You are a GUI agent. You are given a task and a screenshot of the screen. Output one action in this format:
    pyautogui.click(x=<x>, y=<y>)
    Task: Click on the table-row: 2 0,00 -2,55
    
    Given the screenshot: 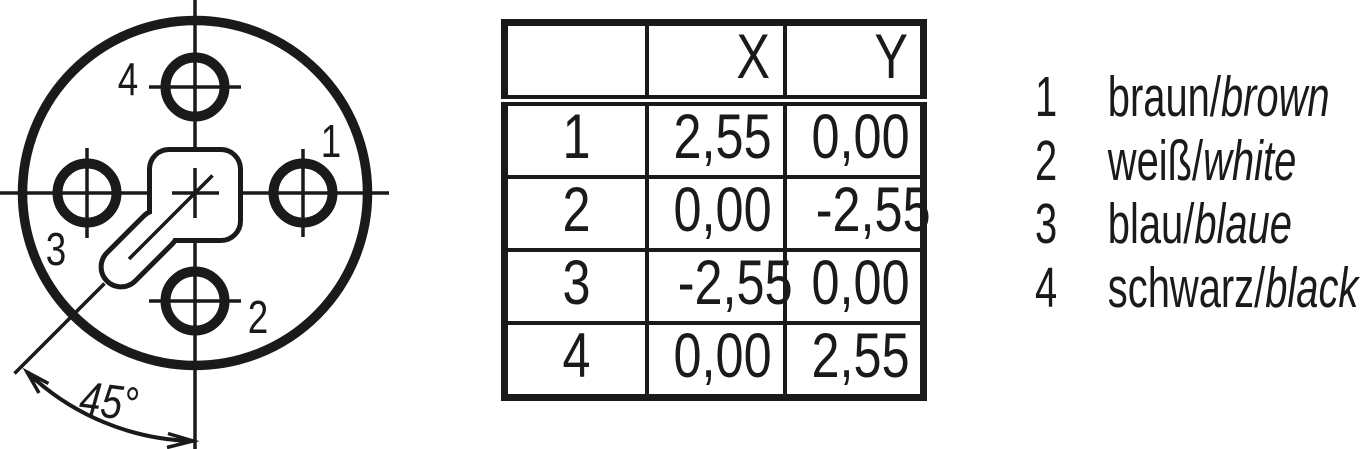 What is the action you would take?
    pyautogui.click(x=716, y=213)
    